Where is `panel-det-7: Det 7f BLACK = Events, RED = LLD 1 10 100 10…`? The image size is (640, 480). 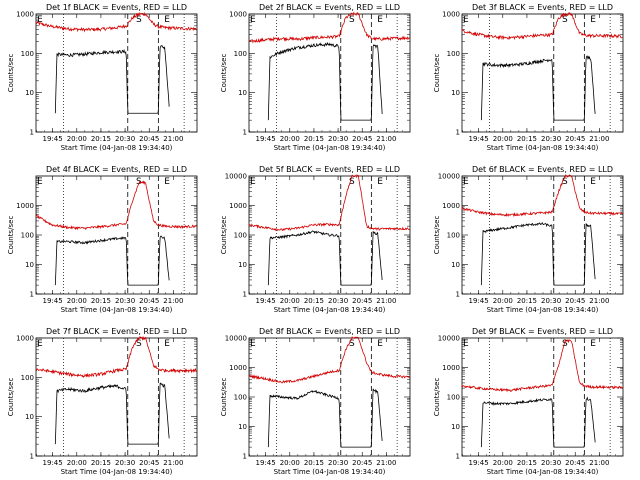
panel-det-7: Det 7f BLACK = Events, RED = LLD 1 10 100 10… is located at coordinates (102, 401).